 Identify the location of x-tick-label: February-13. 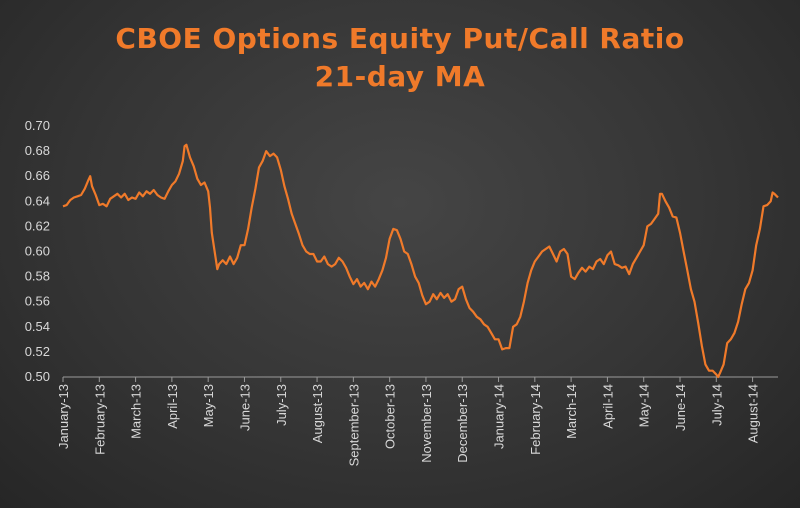
(99, 419).